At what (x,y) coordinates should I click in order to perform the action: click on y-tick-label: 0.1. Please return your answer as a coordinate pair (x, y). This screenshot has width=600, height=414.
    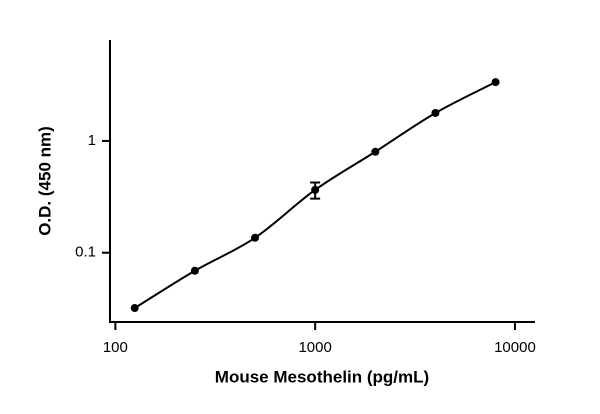
    Looking at the image, I should click on (85, 252).